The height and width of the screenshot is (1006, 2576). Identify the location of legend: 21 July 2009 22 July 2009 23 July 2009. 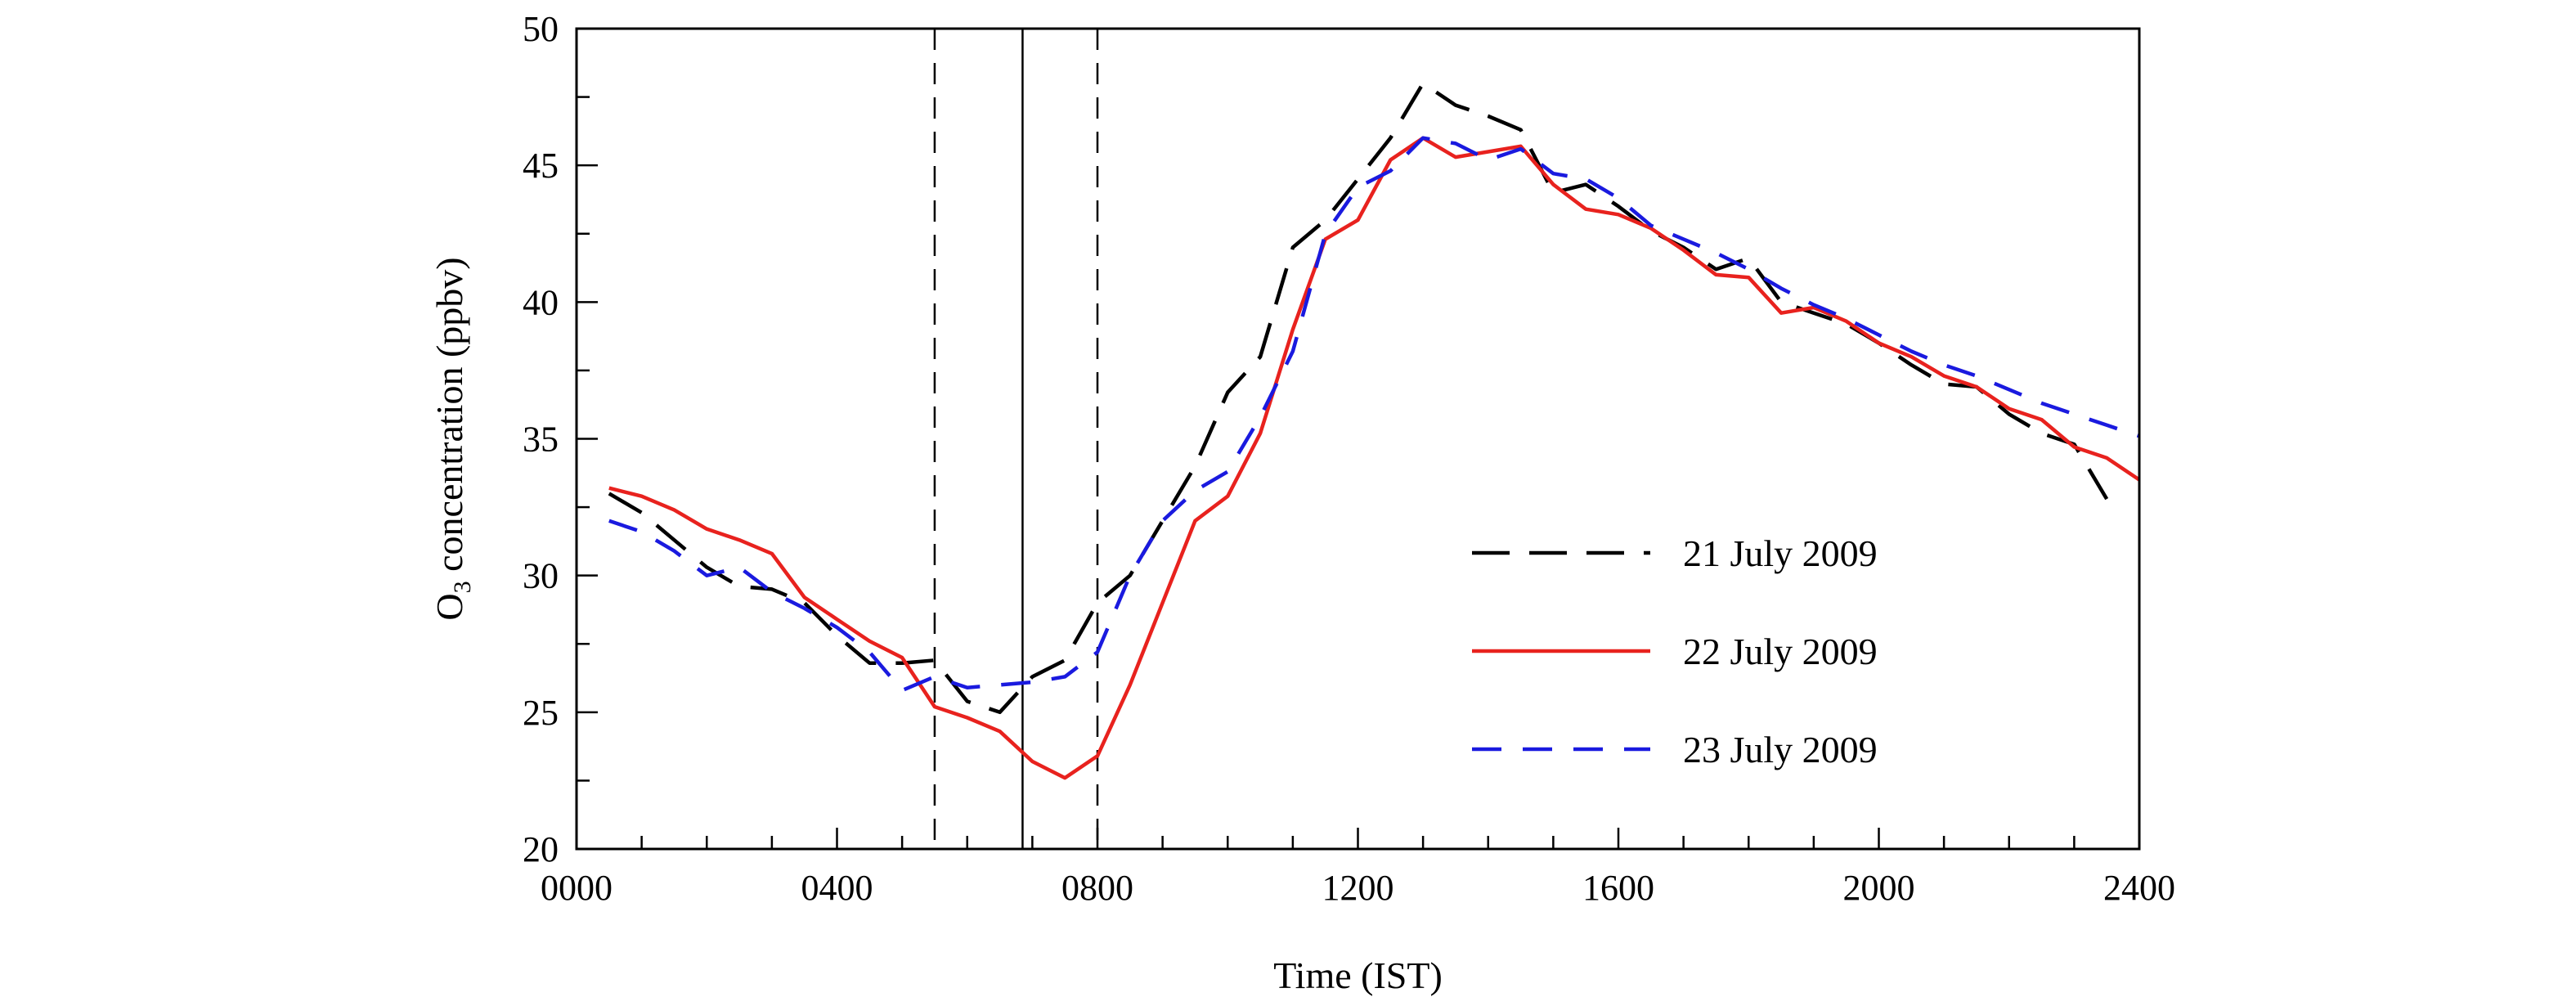
(1675, 651).